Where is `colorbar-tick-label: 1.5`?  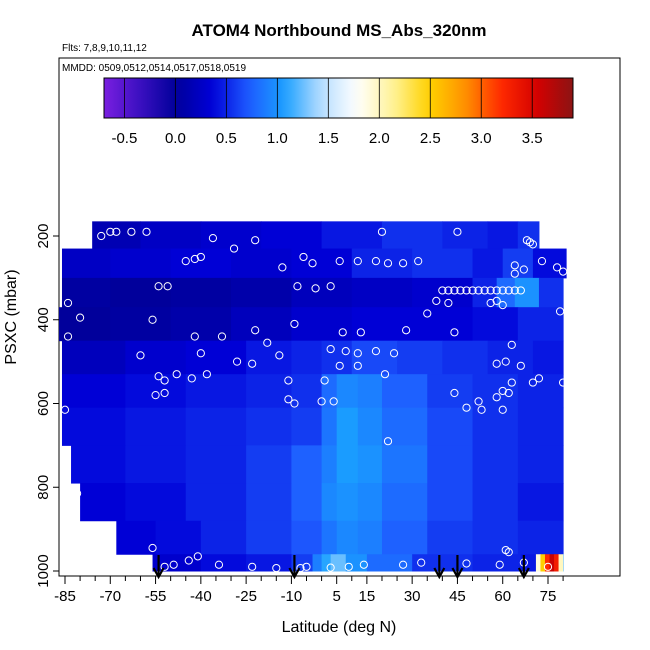 colorbar-tick-label: 1.5 is located at coordinates (328, 138).